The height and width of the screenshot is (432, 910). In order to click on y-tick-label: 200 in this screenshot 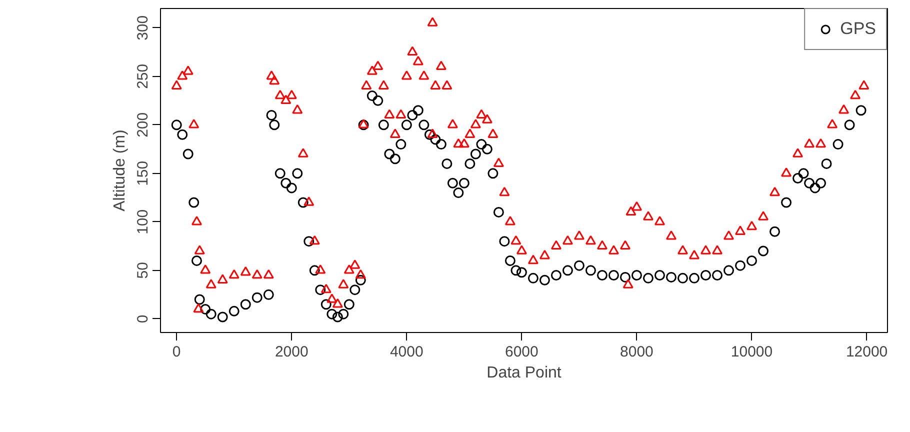, I will do `click(143, 125)`.